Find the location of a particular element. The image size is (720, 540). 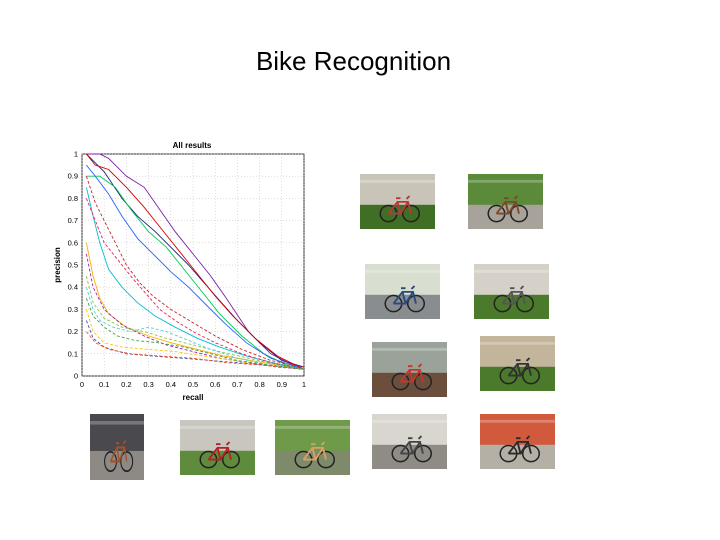

y-tick-label: 0.7 is located at coordinates (73, 220).